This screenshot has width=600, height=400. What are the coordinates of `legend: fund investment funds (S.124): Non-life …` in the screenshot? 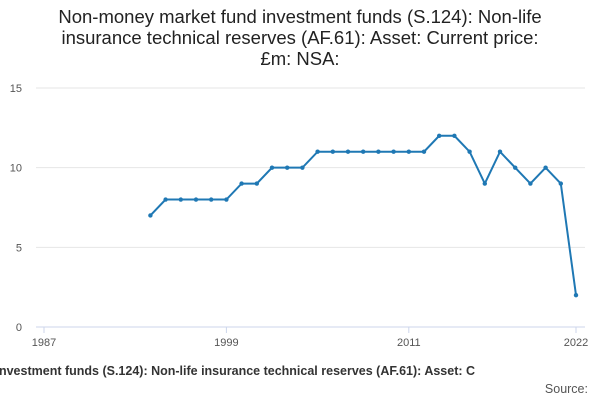 It's located at (300, 371).